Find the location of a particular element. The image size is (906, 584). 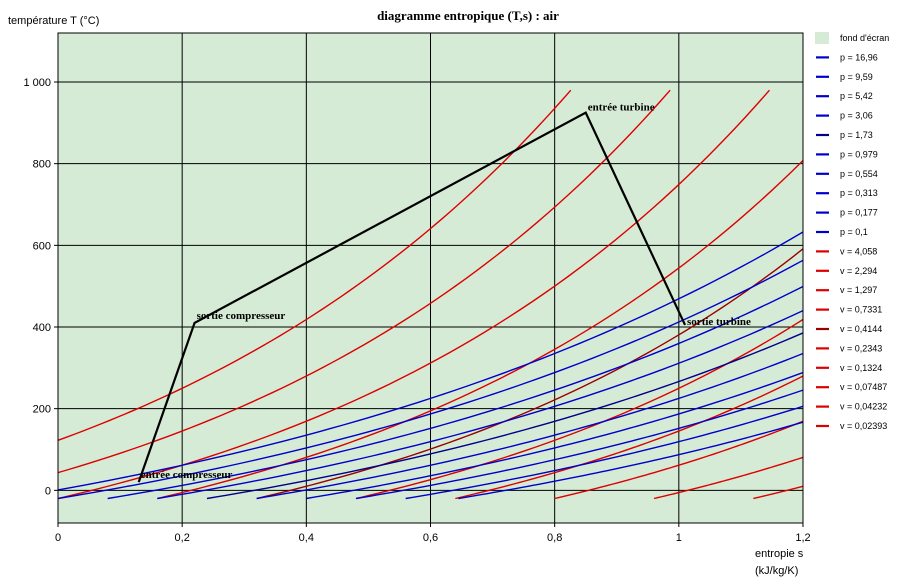

cycle-point-label: entrée turbine is located at coordinates (621, 108).